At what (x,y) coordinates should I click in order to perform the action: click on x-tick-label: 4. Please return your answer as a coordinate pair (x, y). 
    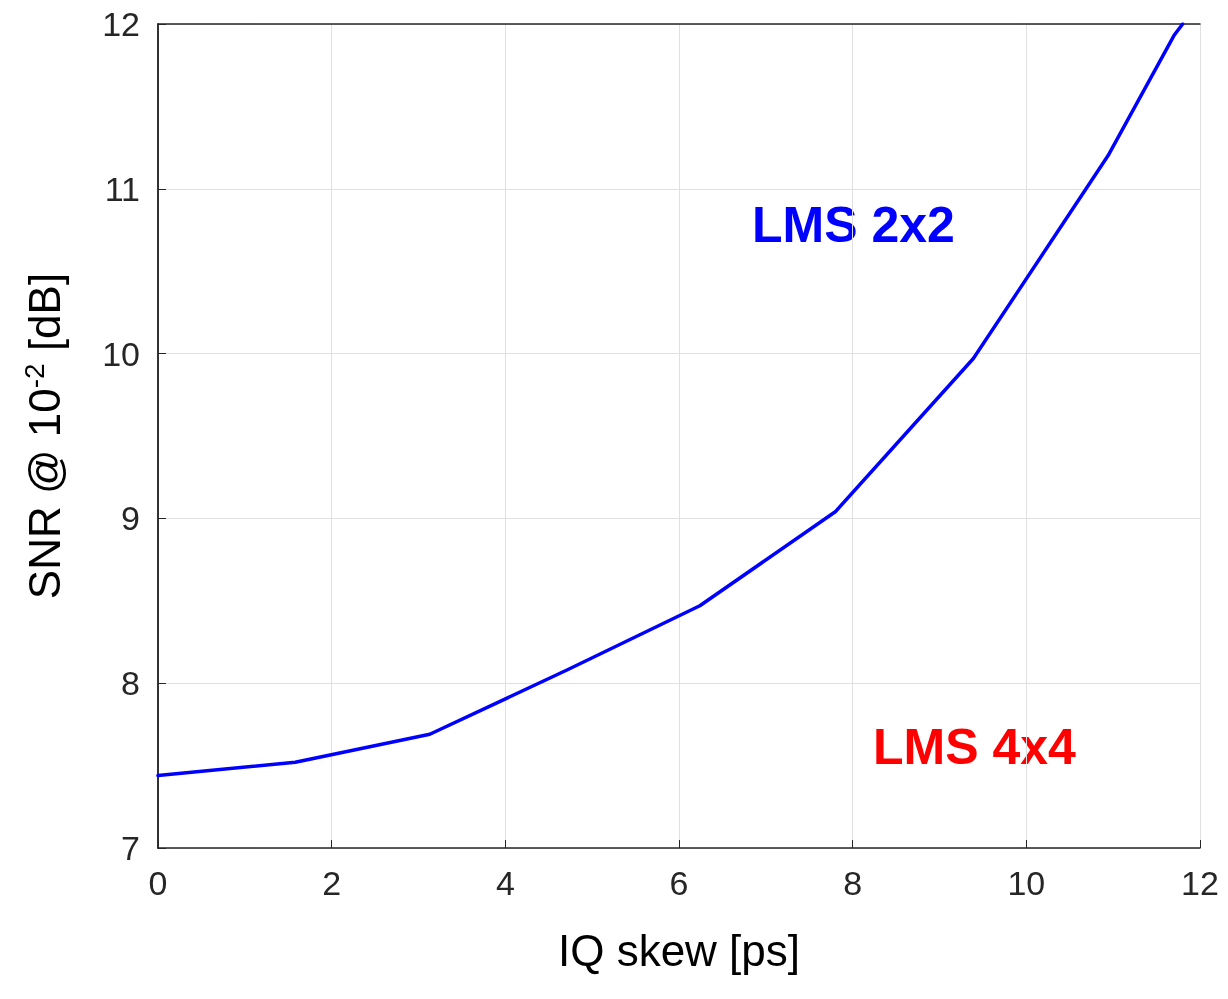
    Looking at the image, I should click on (505, 883).